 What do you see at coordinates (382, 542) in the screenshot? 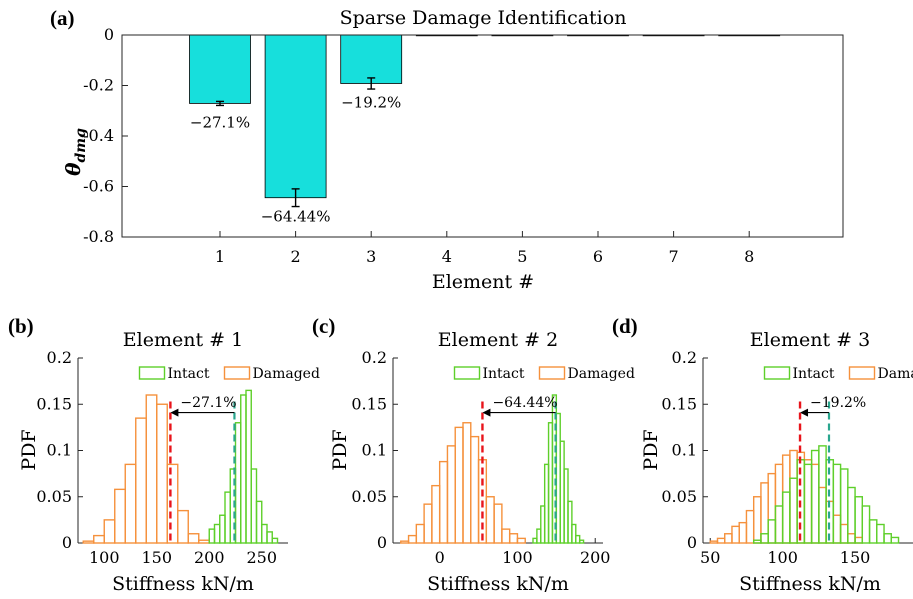
I see `y-tick-label-c: 0` at bounding box center [382, 542].